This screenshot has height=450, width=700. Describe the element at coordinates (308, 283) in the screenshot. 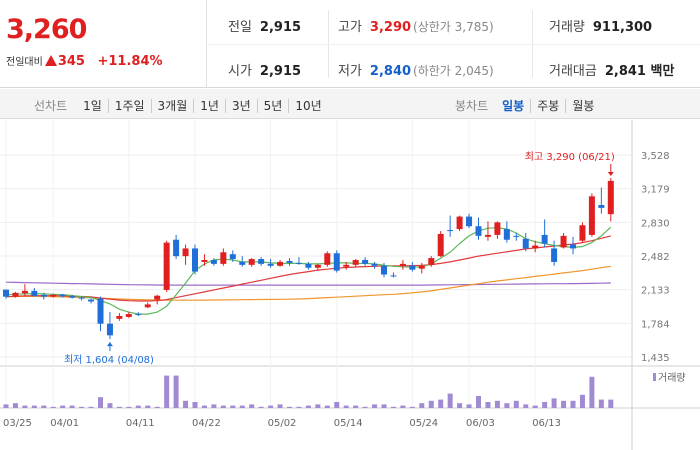

I see `ma120-line` at that location.